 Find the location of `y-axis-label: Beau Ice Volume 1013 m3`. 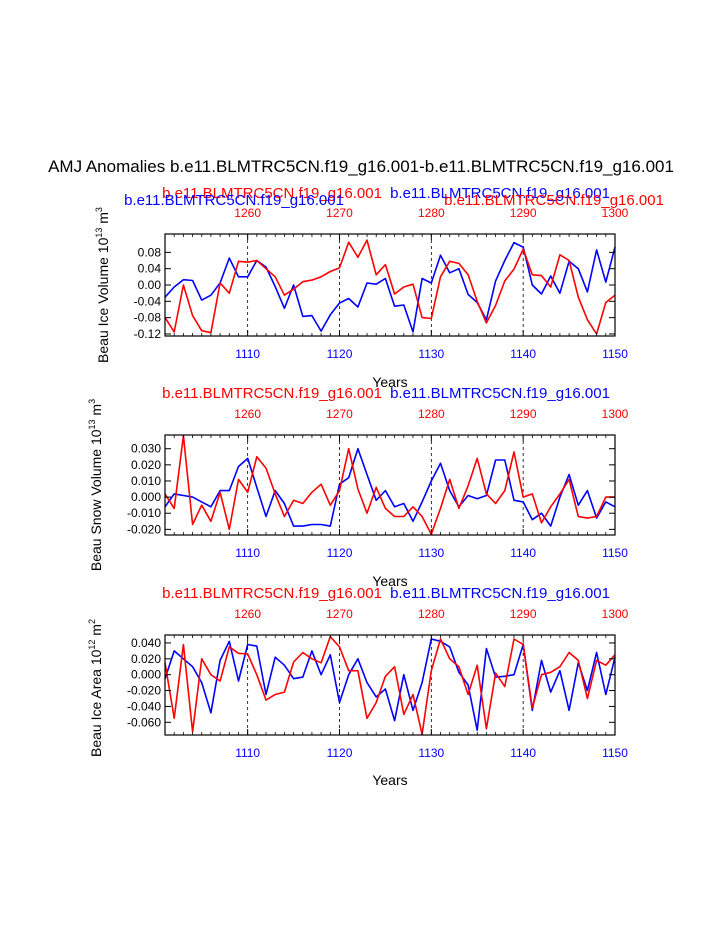

y-axis-label: Beau Ice Volume 1013 m3 is located at coordinates (102, 285).